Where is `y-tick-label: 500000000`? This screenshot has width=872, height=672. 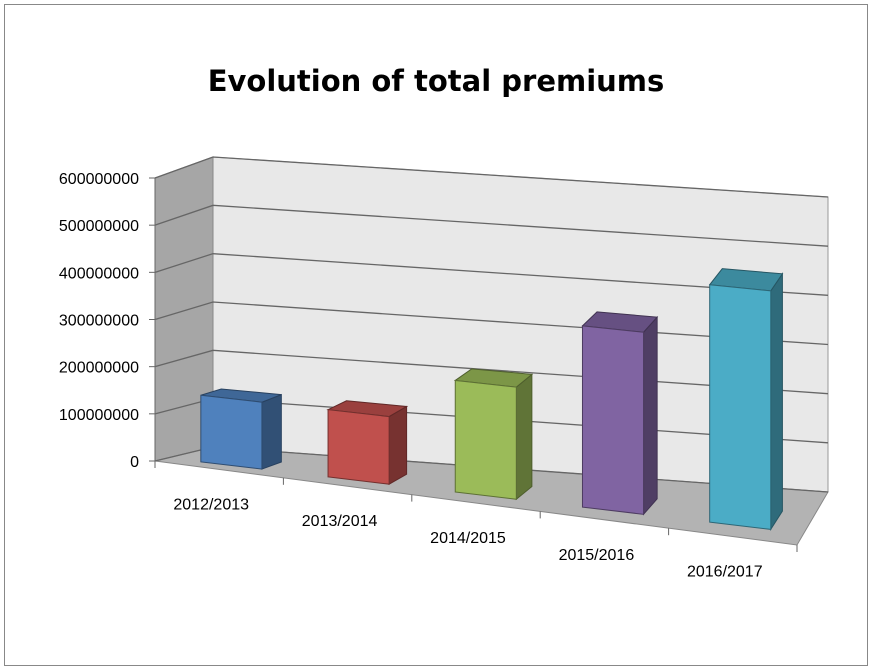
y-tick-label: 500000000 is located at coordinates (99, 226).